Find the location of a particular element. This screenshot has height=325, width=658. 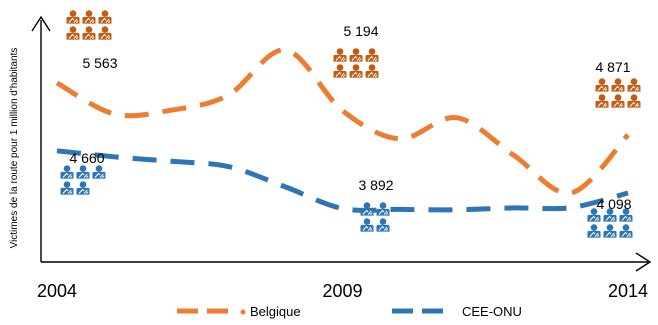

icon-cluster-cee-onu-2014 is located at coordinates (610, 223).